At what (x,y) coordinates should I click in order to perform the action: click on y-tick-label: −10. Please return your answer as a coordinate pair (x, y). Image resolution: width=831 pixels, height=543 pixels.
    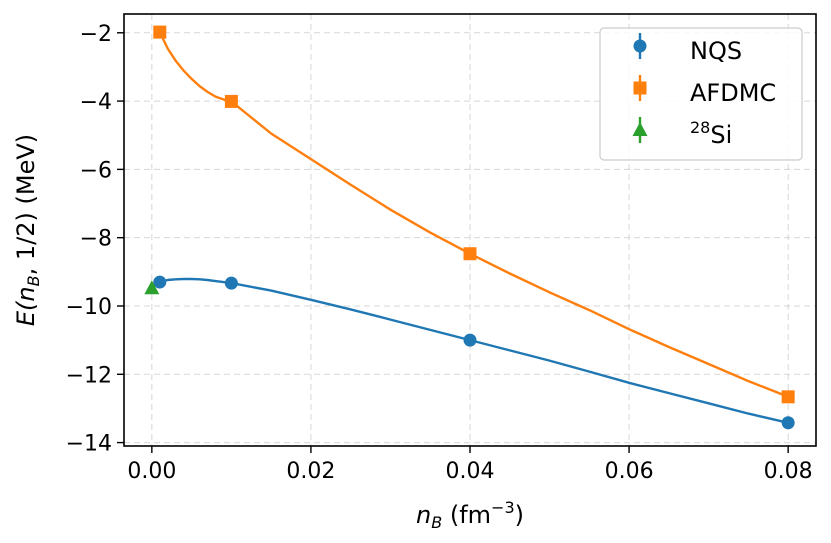
    Looking at the image, I should click on (89, 307).